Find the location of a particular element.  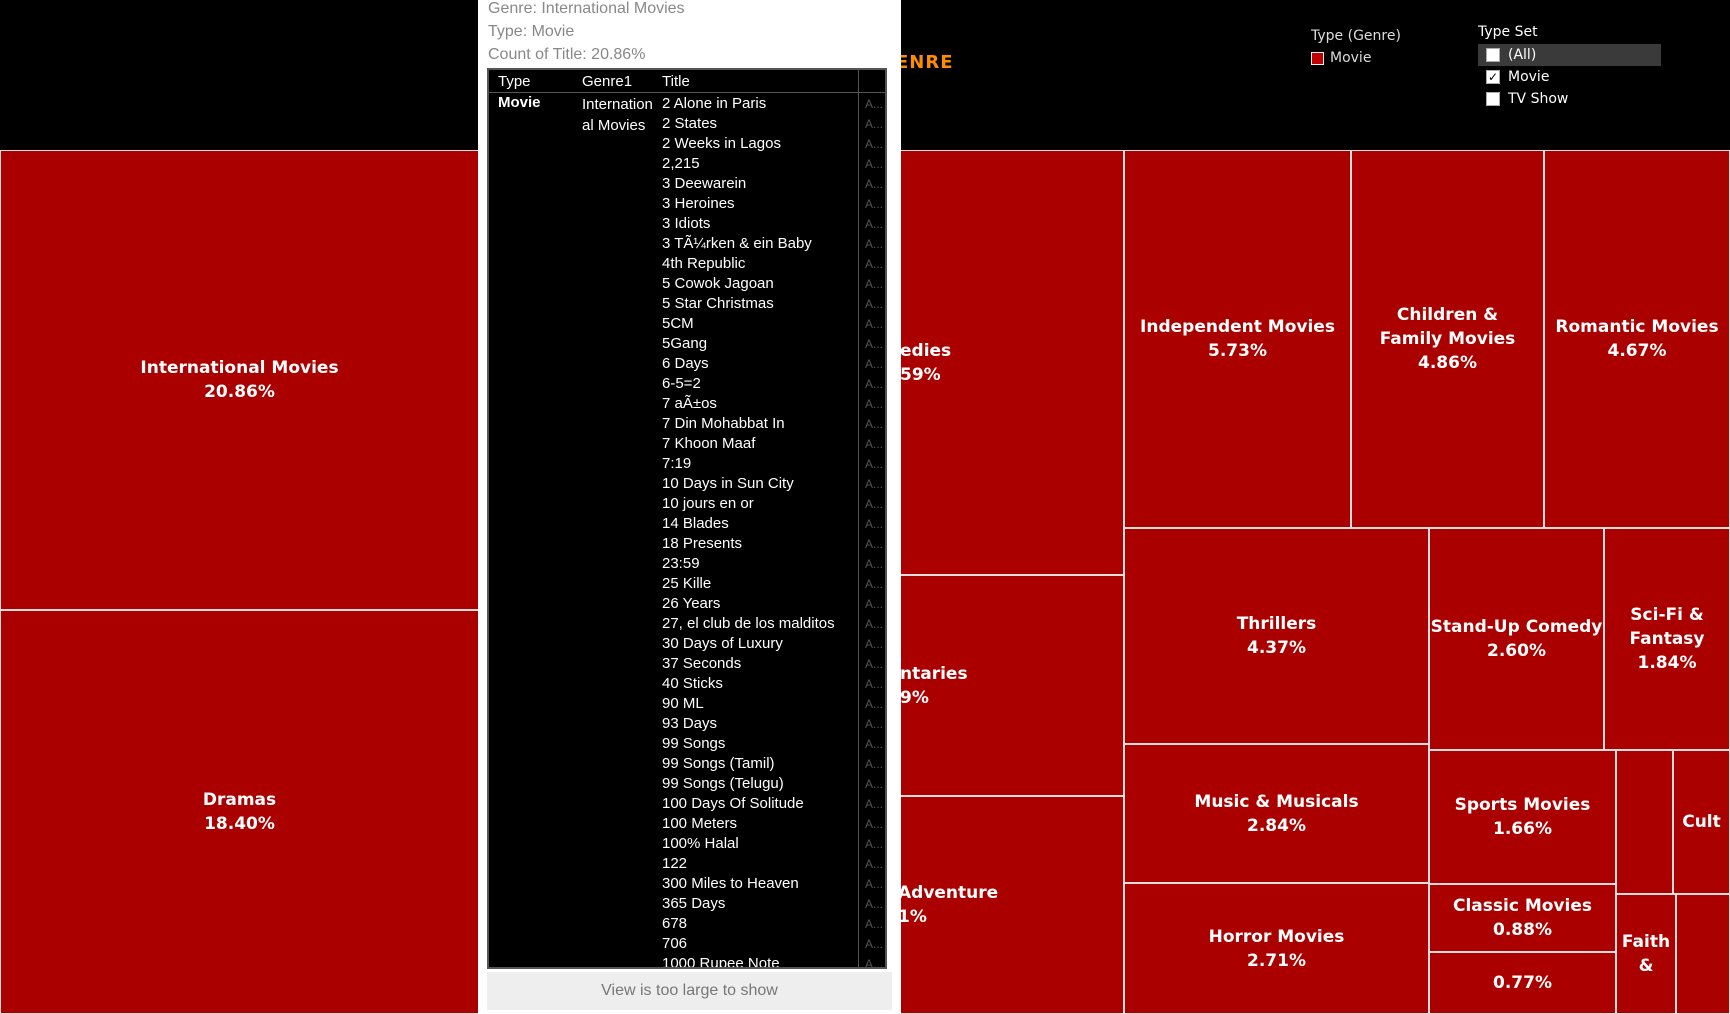

title-row: 2 States is located at coordinates (690, 123).